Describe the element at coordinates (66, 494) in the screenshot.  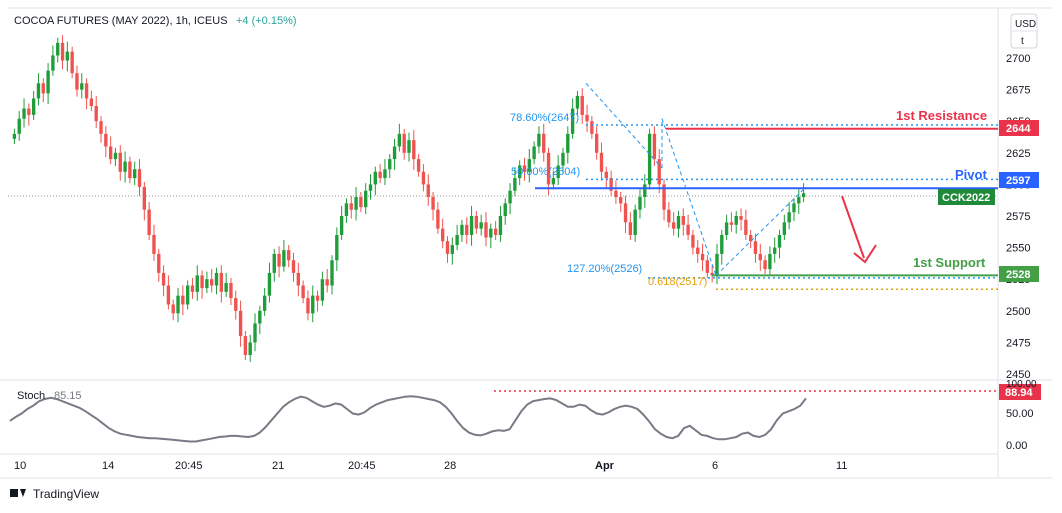
I see `brand-name: TradingView` at that location.